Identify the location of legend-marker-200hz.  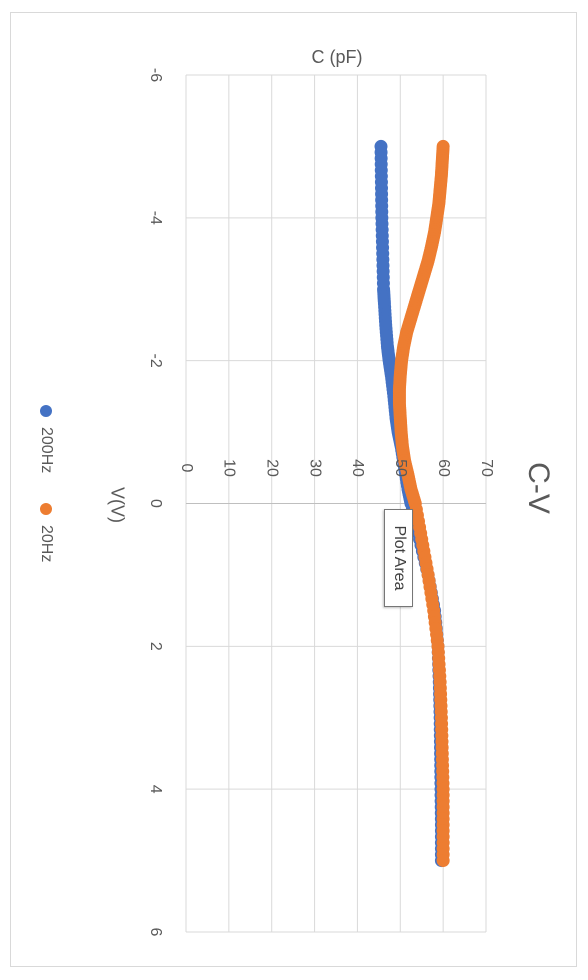
(46, 411).